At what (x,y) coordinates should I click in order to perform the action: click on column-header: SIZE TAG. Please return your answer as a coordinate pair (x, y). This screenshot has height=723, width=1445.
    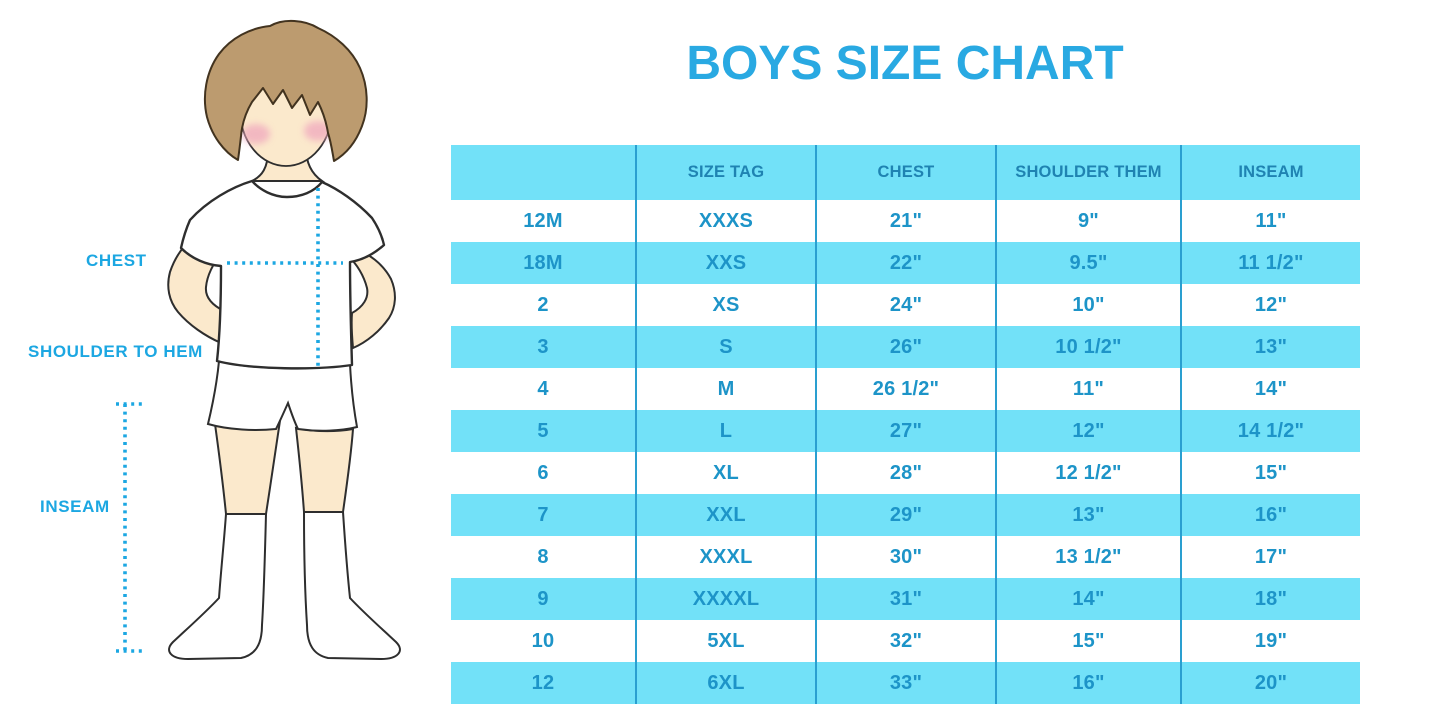
    Looking at the image, I should click on (725, 172).